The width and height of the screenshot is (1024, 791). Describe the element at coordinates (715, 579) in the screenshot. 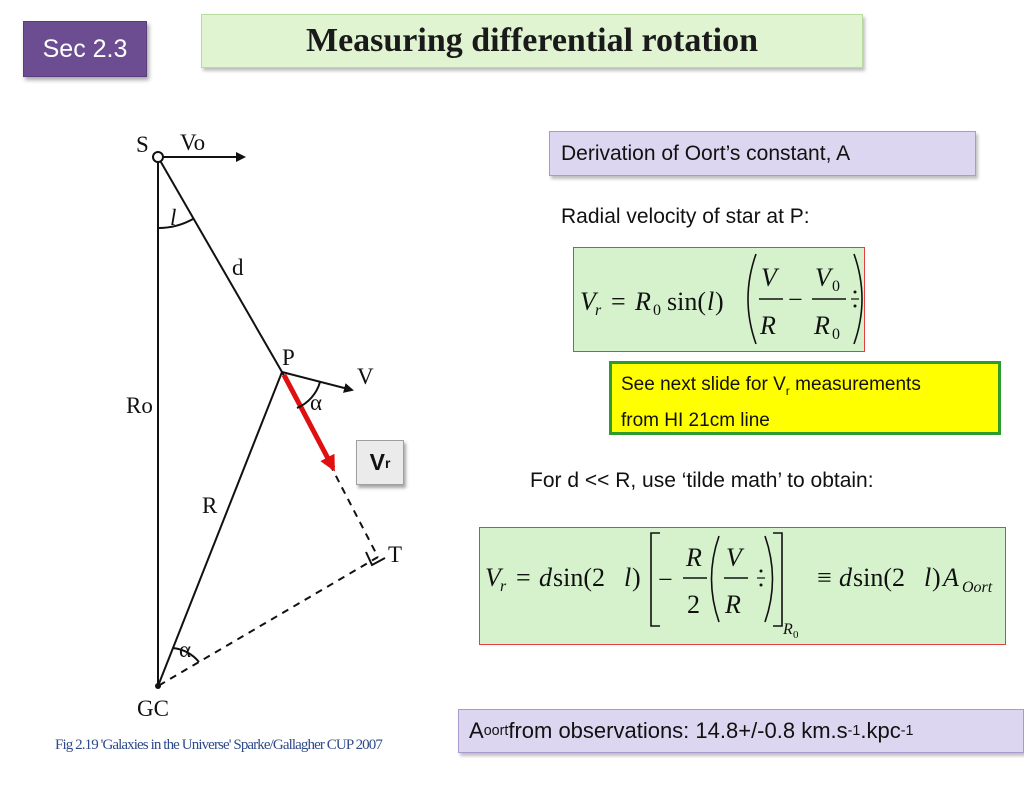

I see `eq2-left-paren` at that location.